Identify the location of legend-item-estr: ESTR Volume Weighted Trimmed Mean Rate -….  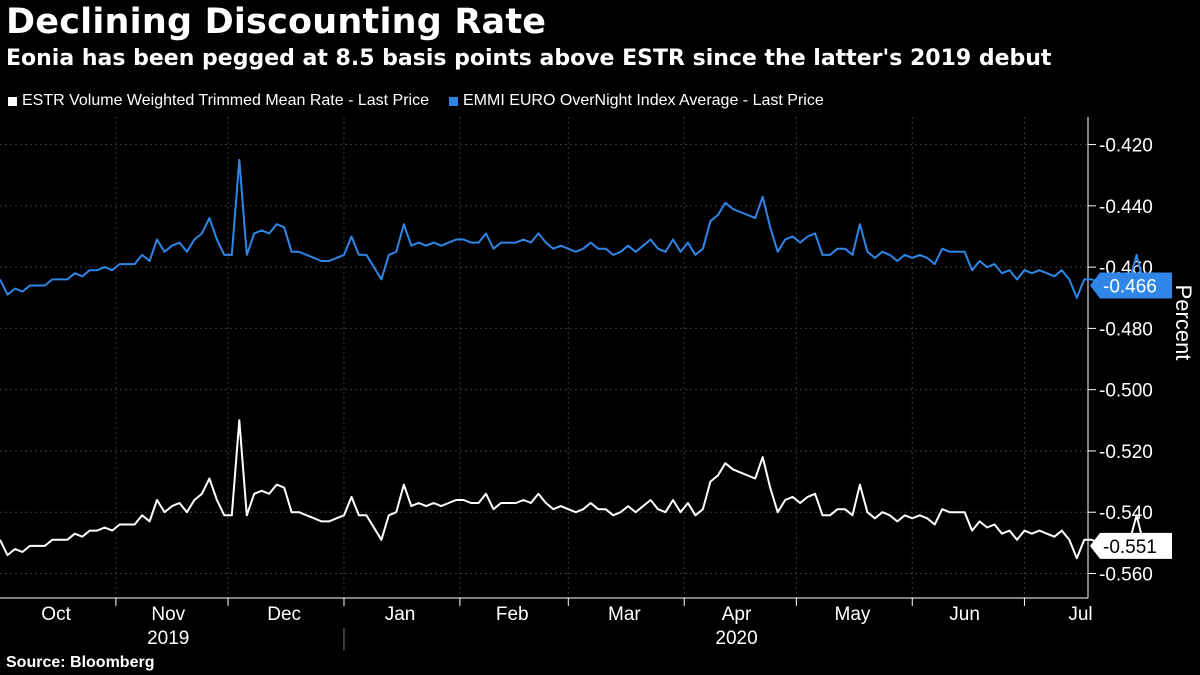
(218, 101).